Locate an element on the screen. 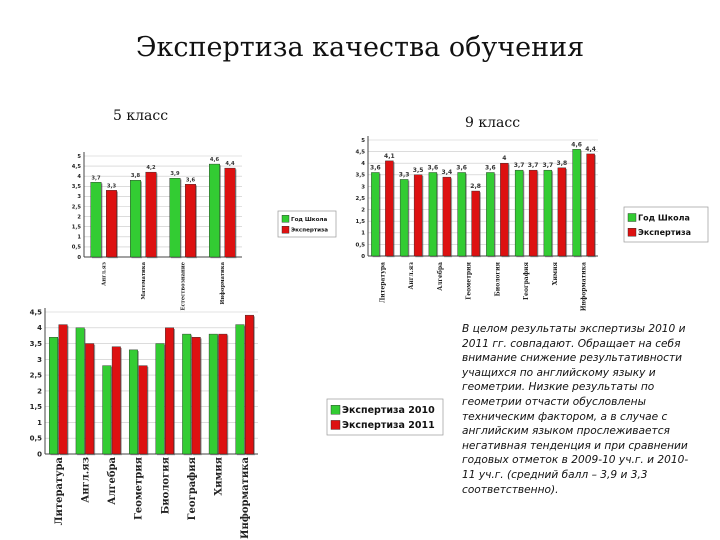  grade9-data-label: 3,8 is located at coordinates (562, 163).